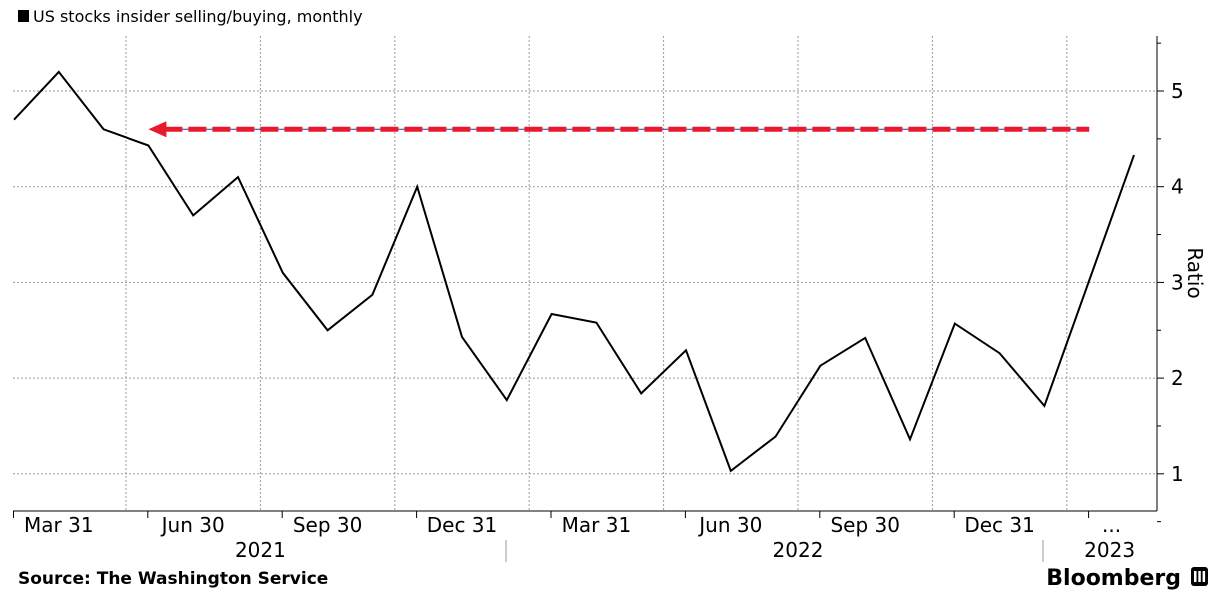 This screenshot has height=604, width=1228. I want to click on y-tick-label: 1, so click(1177, 474).